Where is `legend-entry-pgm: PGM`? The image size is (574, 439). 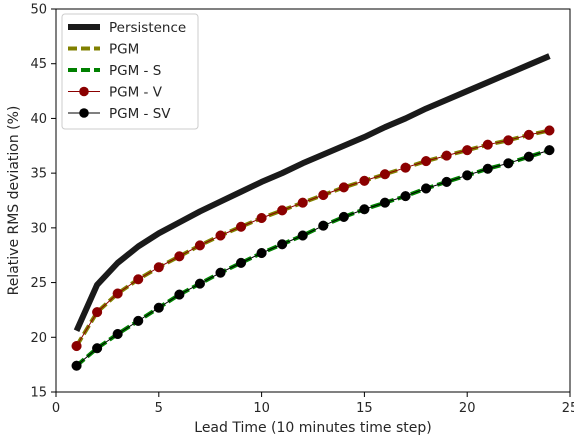 legend-entry-pgm: PGM is located at coordinates (103, 50).